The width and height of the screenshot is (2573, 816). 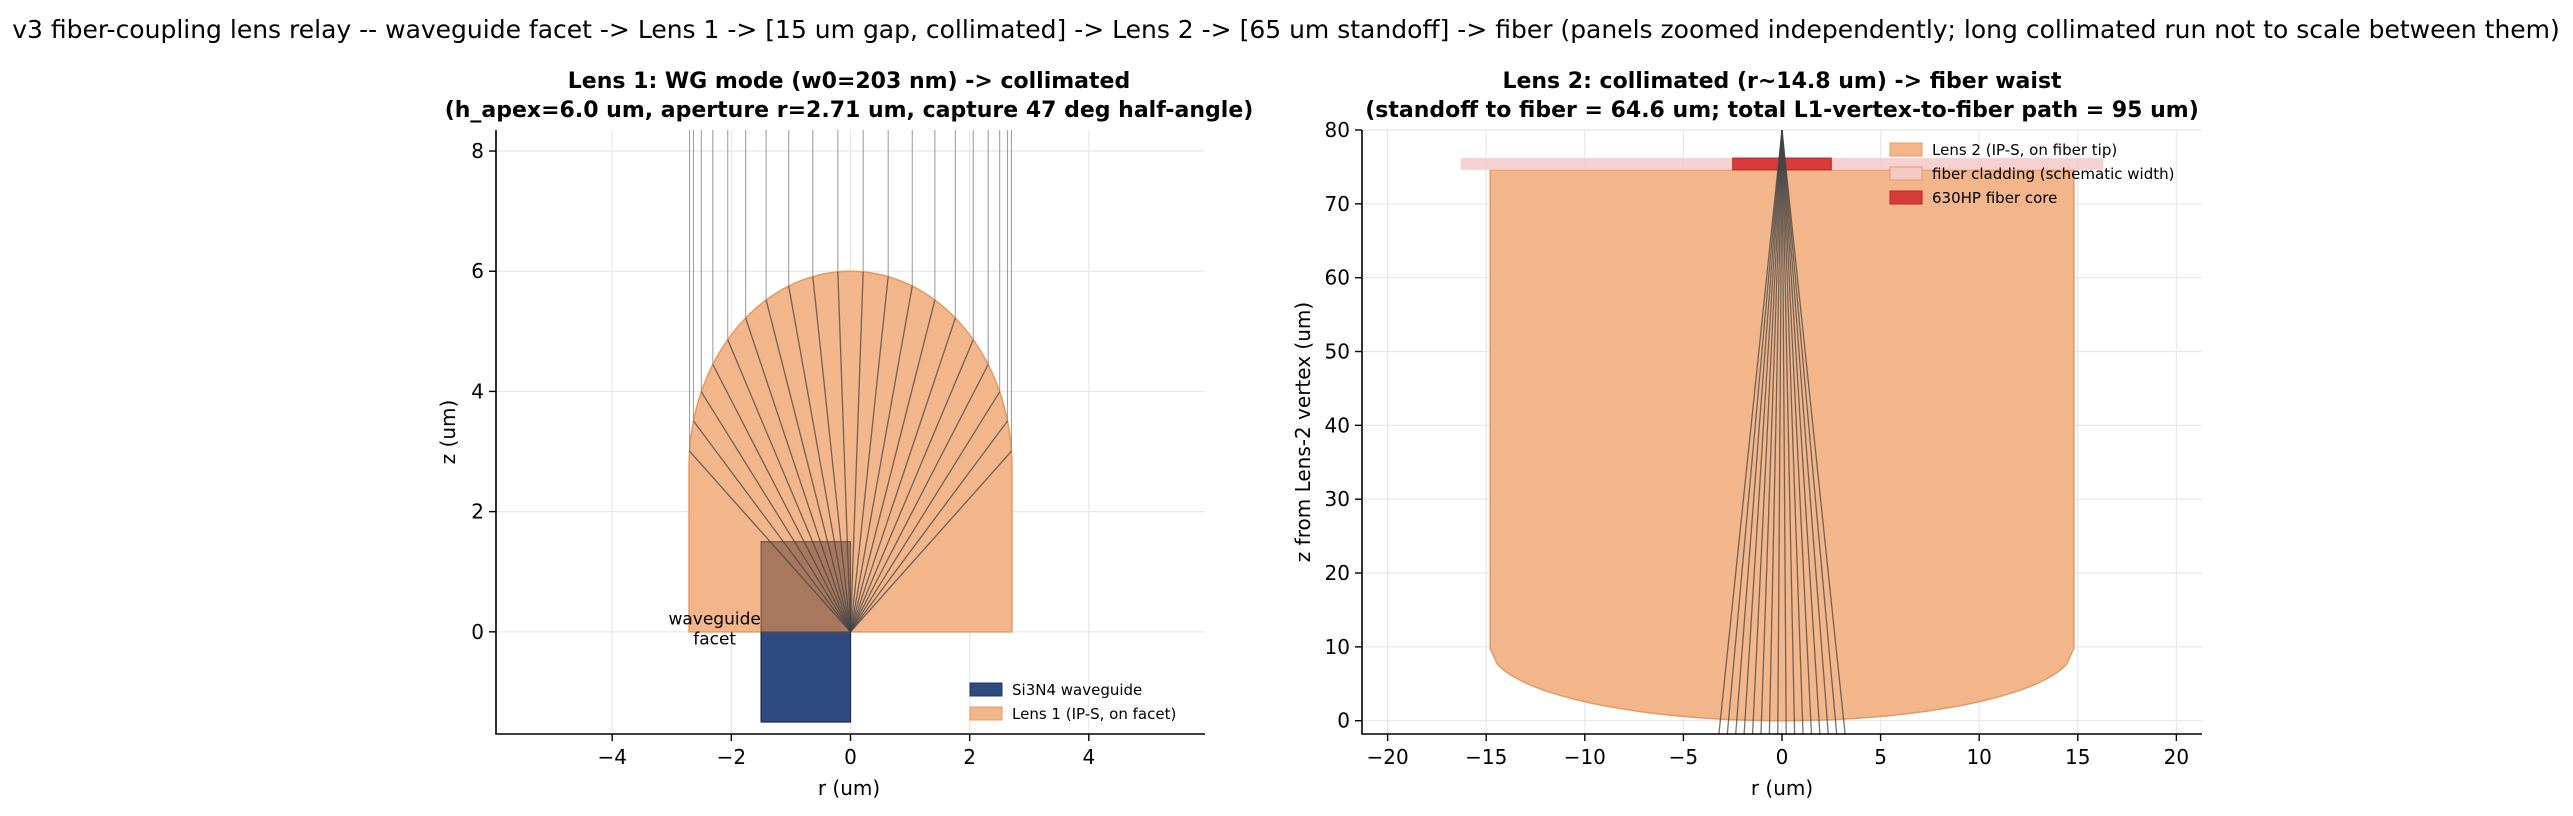 What do you see at coordinates (1486, 757) in the screenshot?
I see `lens2-xtick-label: −15` at bounding box center [1486, 757].